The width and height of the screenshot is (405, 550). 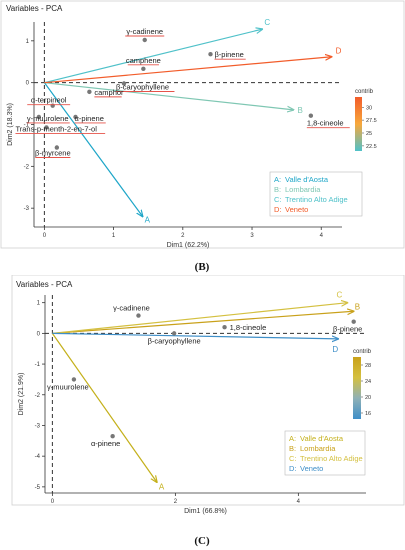 What do you see at coordinates (104, 407) in the screenshot?
I see `loading-arrow-a` at bounding box center [104, 407].